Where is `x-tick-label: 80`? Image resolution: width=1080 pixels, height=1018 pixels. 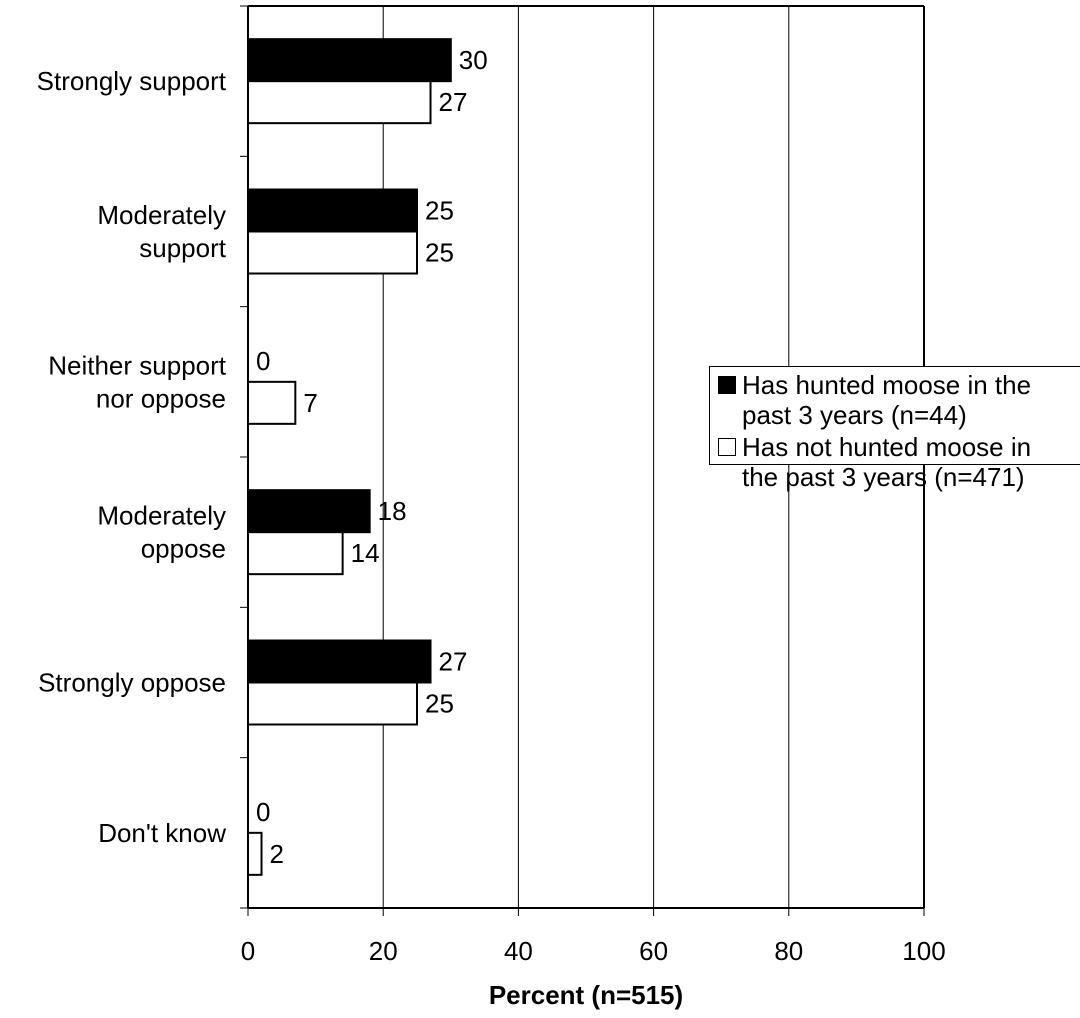 x-tick-label: 80 is located at coordinates (788, 951).